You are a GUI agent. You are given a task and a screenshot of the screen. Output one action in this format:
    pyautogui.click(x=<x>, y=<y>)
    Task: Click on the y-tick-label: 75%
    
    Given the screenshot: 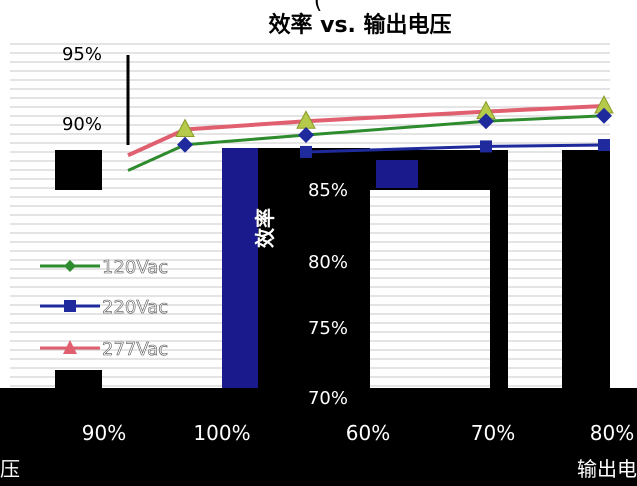 What is the action you would take?
    pyautogui.click(x=328, y=328)
    